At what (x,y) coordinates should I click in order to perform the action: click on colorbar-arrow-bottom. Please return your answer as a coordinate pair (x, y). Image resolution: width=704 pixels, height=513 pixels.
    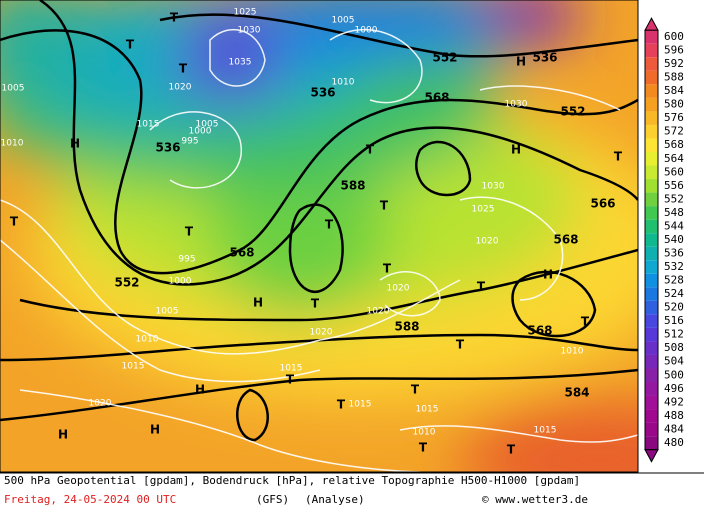
    Looking at the image, I should click on (651, 456).